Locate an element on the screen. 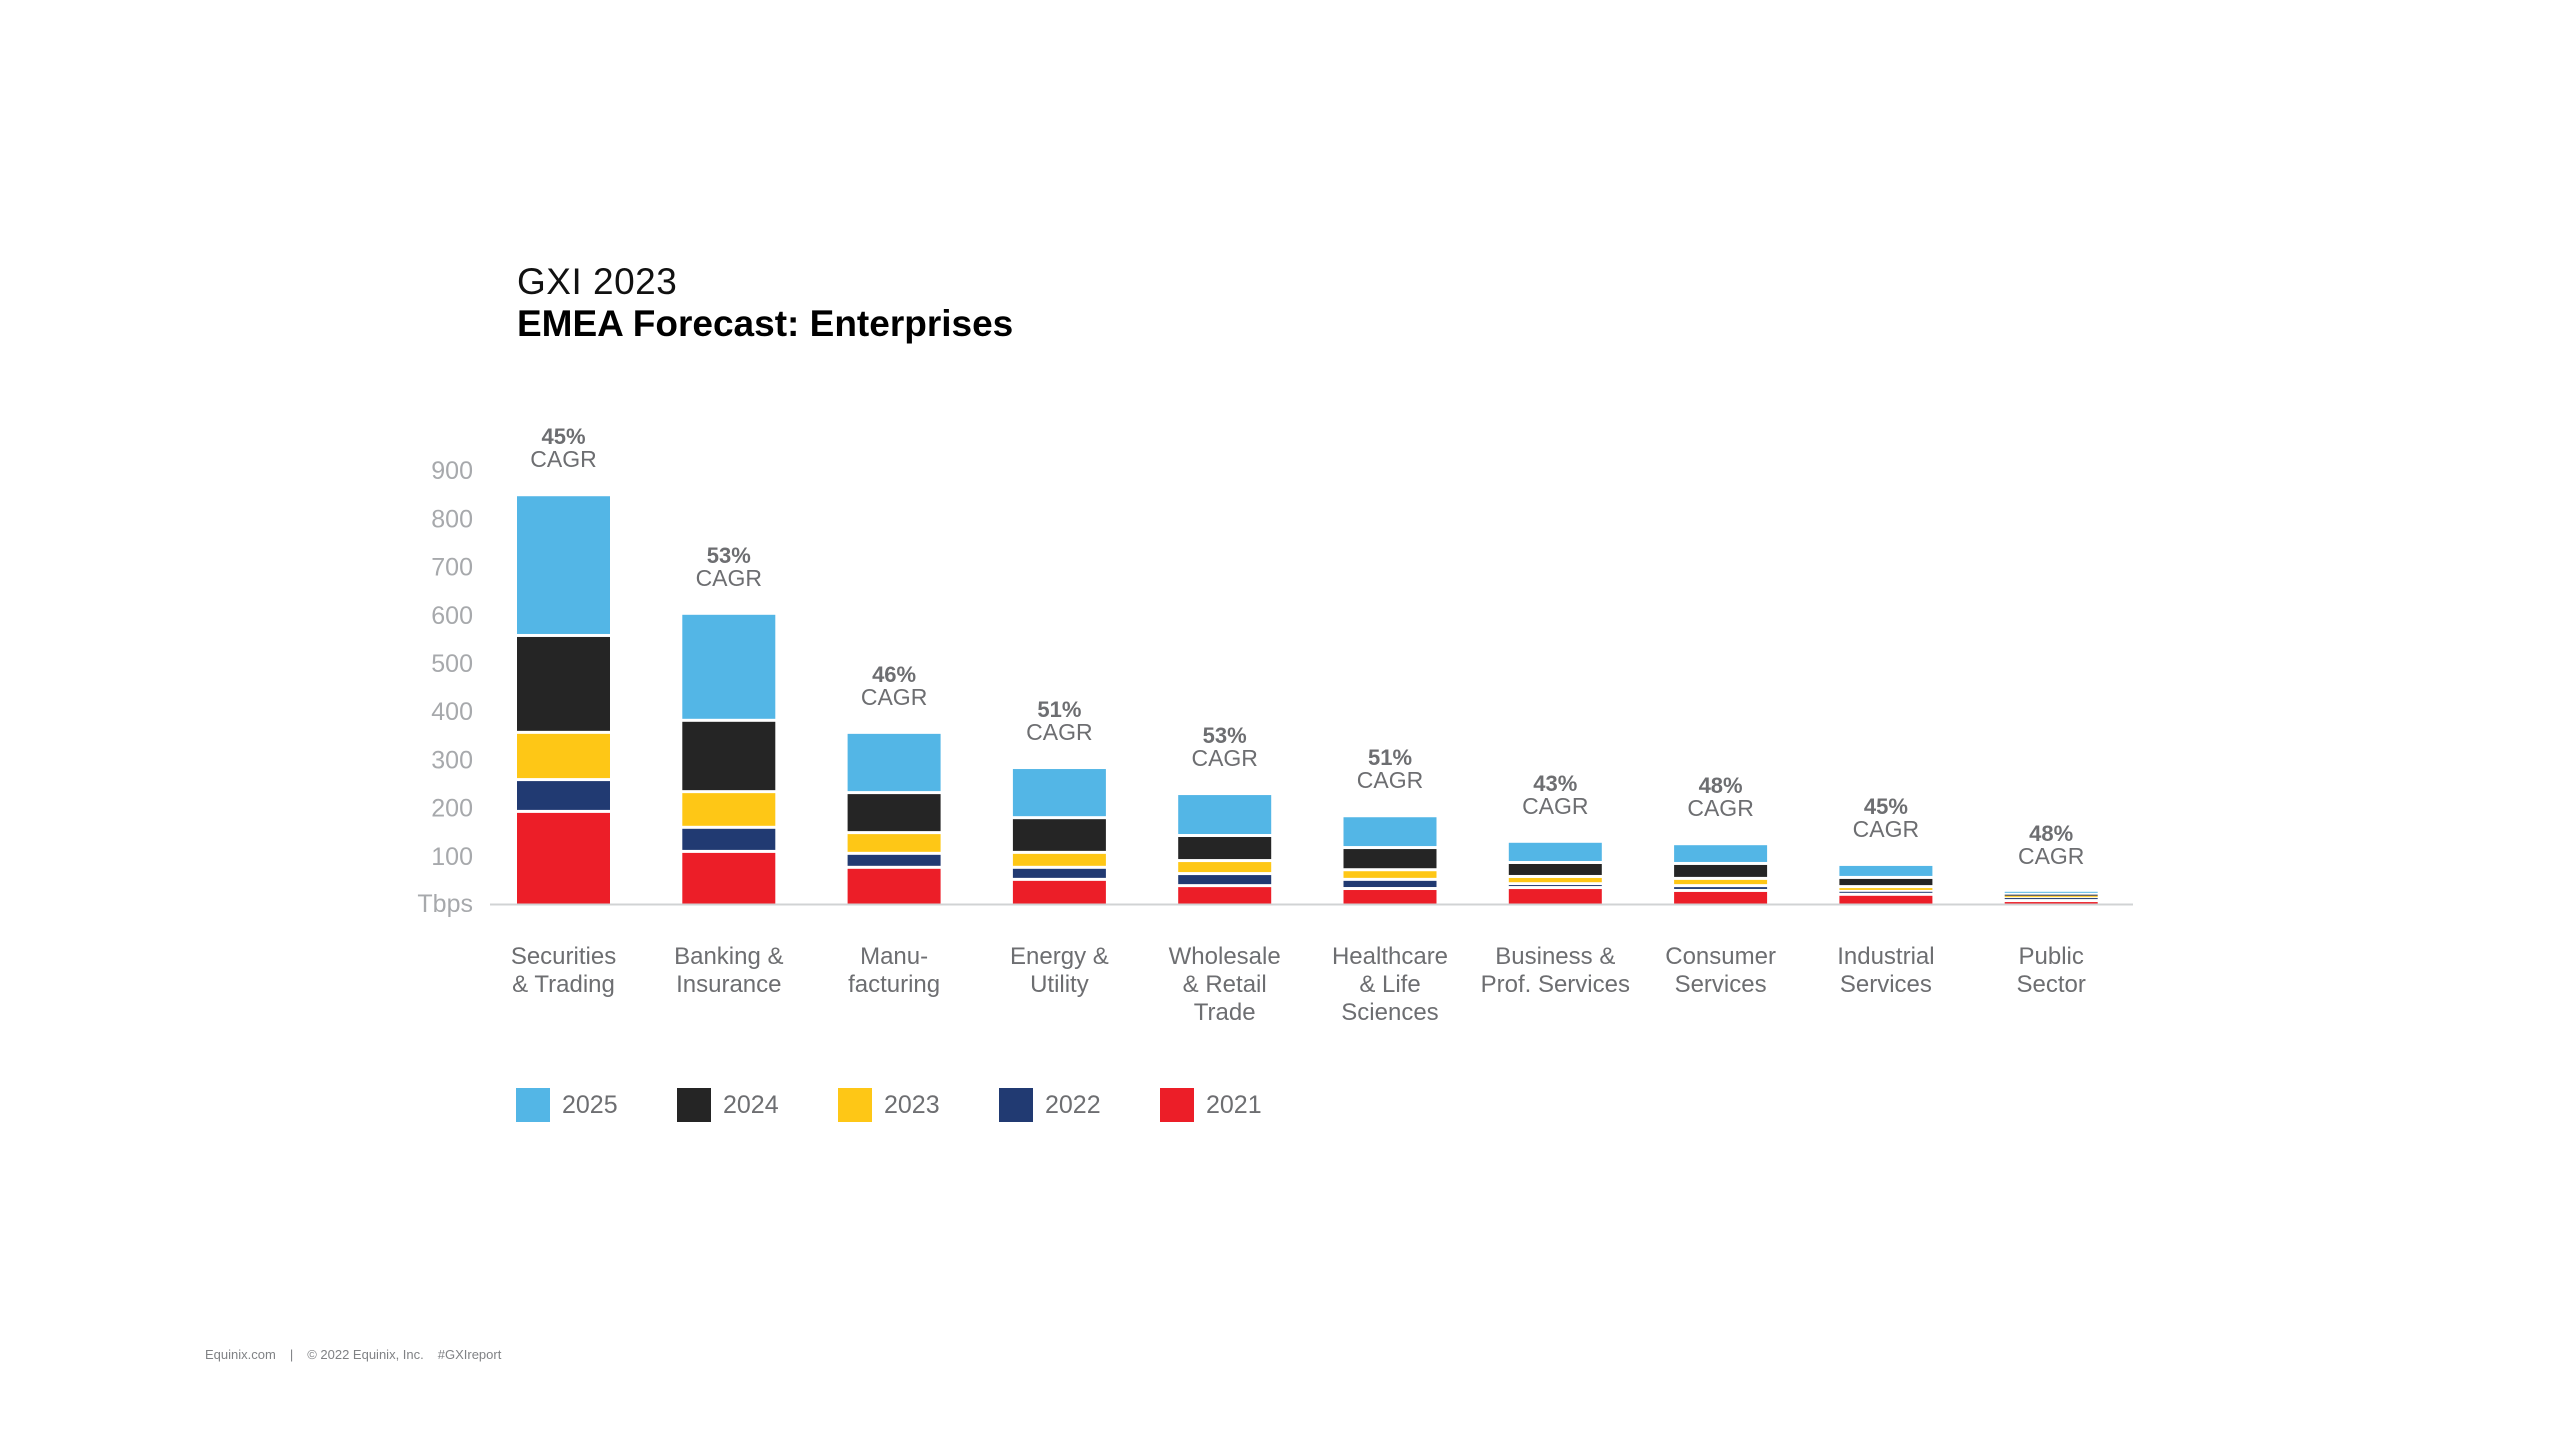  chart-title: EMEA Forecast: Enterprises is located at coordinates (765, 323).